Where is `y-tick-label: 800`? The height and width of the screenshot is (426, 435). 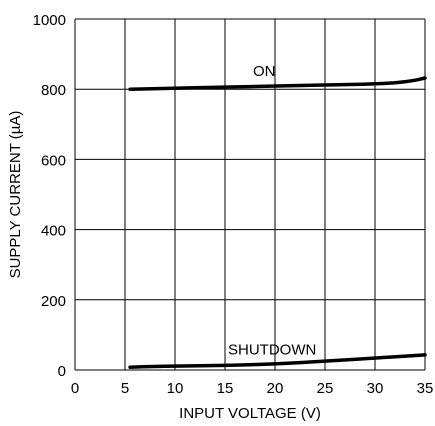 y-tick-label: 800 is located at coordinates (53, 90).